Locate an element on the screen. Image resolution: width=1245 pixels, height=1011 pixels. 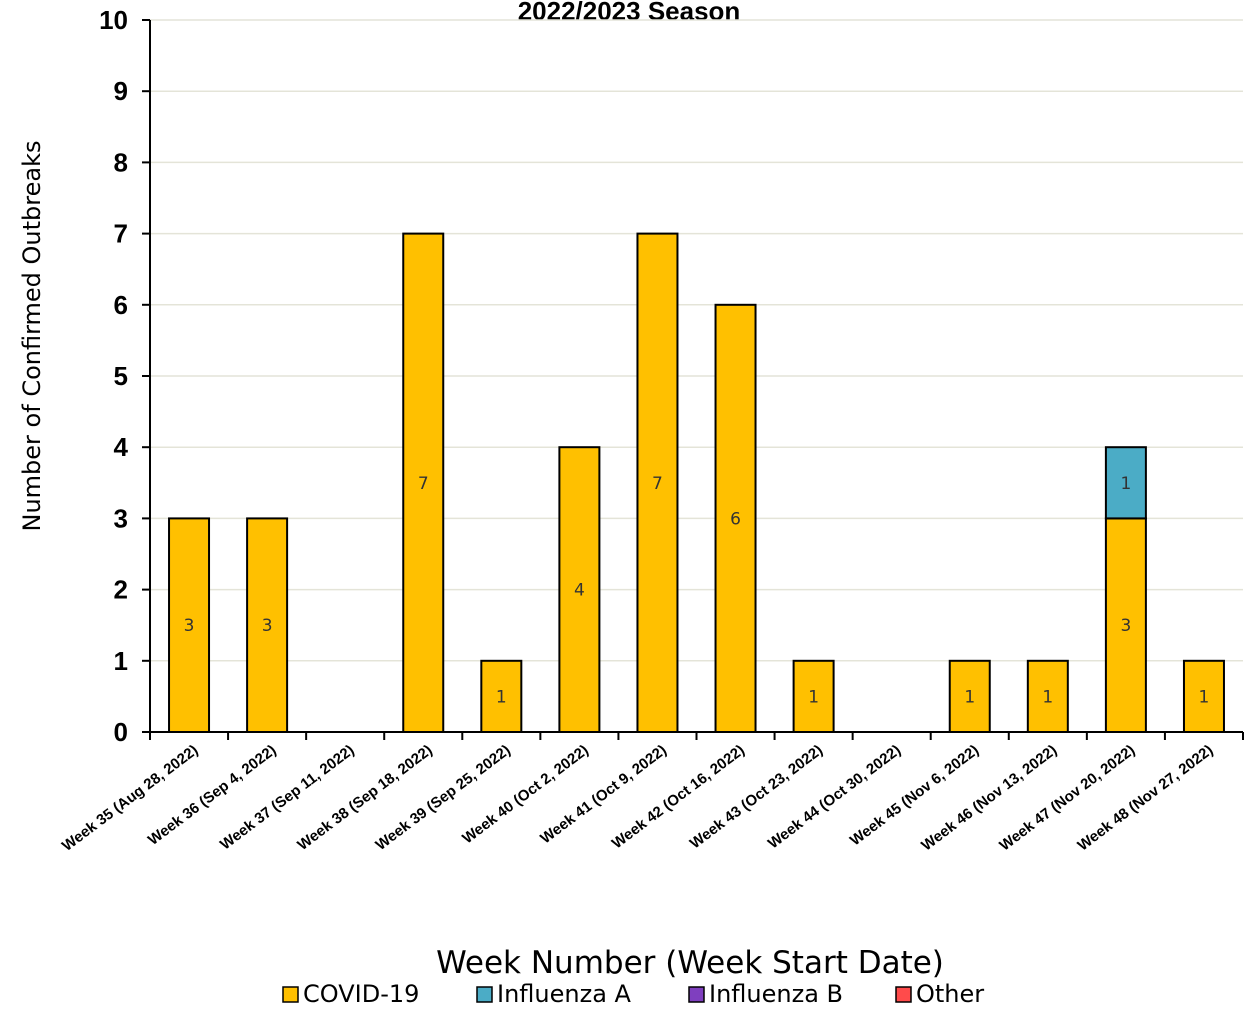
x-tick-label: Week 39 (Sep 25, 2022) is located at coordinates (443, 798).